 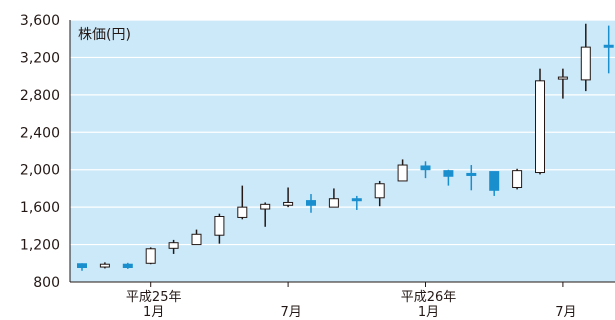 I want to click on y-tick-label: 1,600, so click(x=40, y=208).